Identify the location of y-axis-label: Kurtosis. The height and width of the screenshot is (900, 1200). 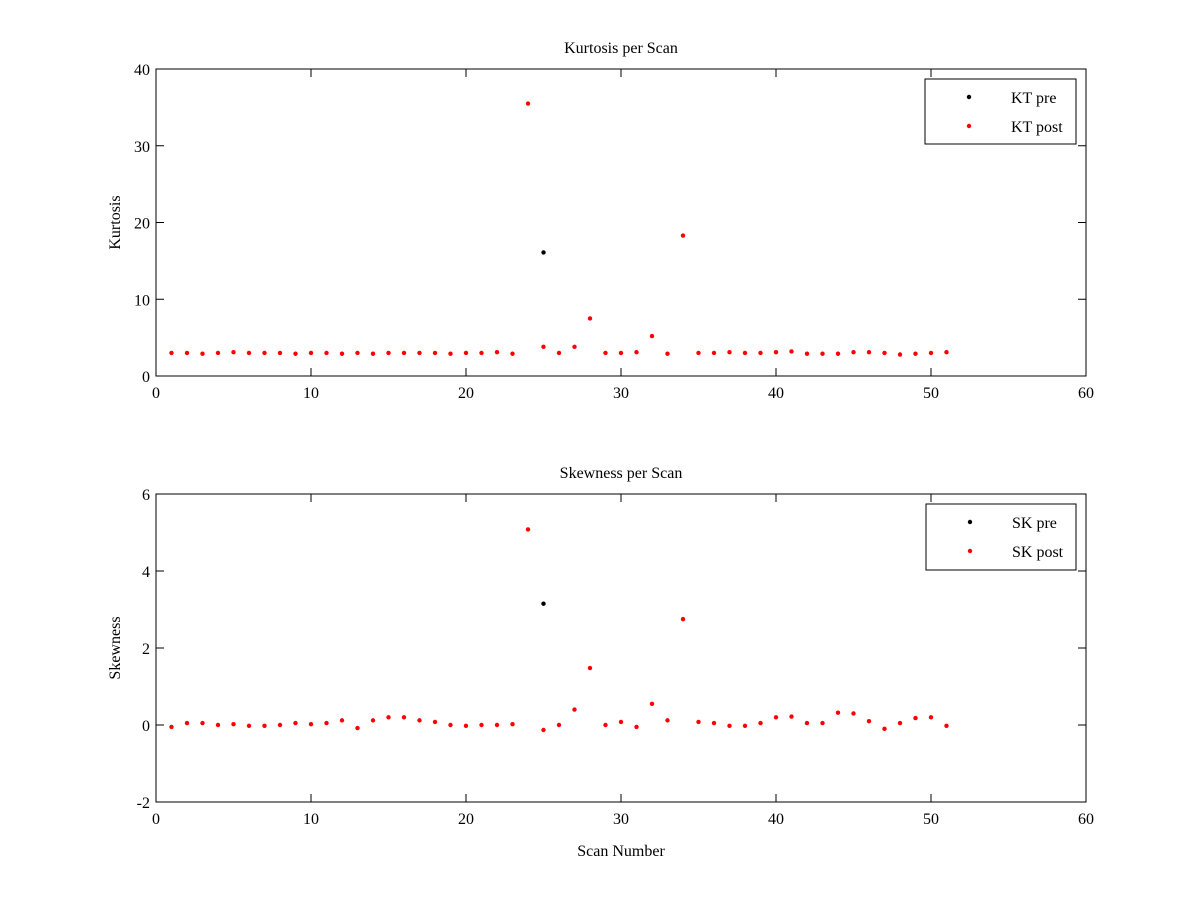
(115, 222).